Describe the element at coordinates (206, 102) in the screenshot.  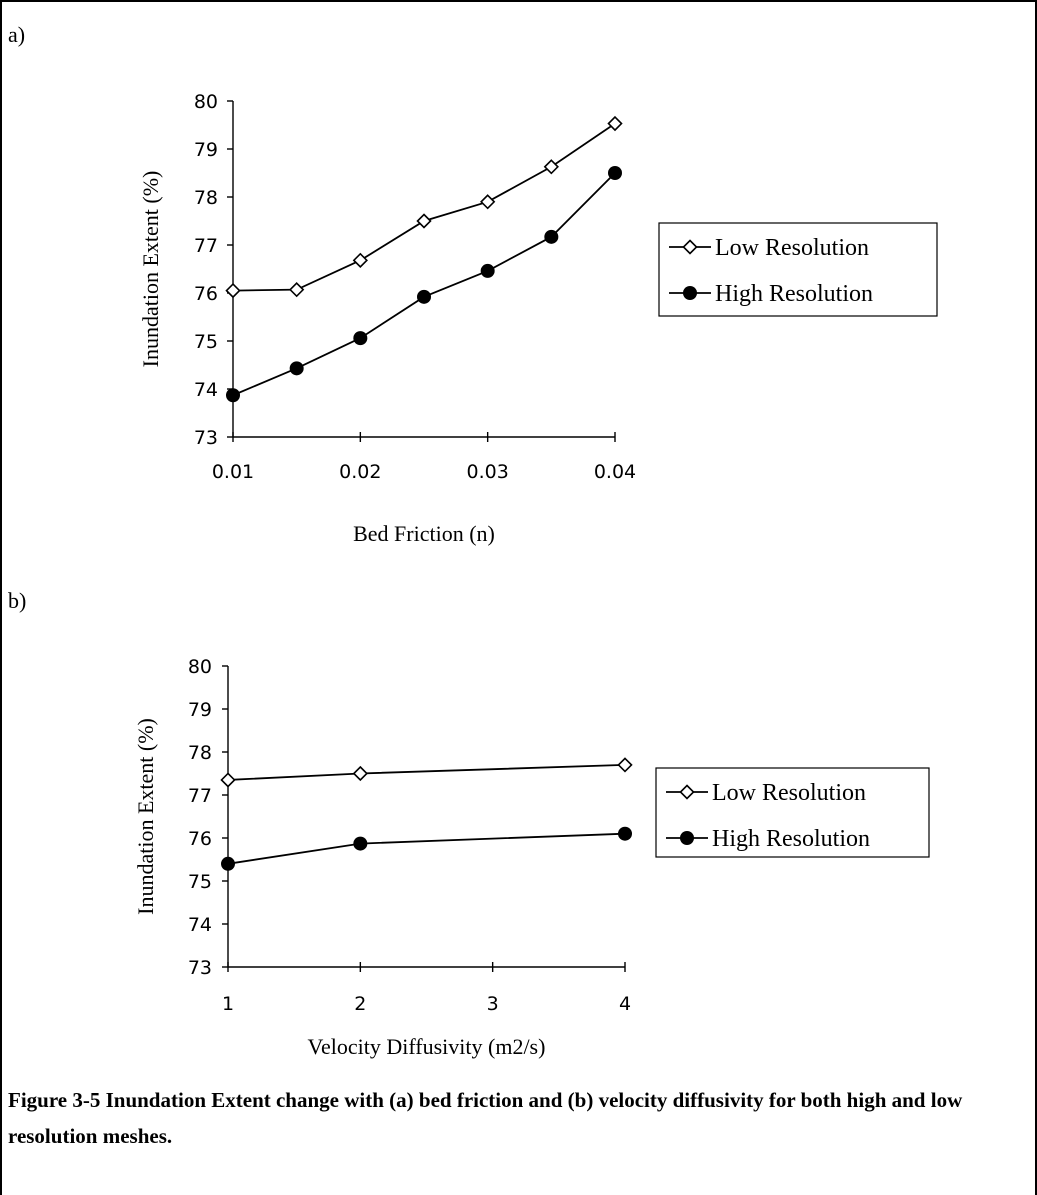
I see `panel-a-y-tick-label: 80` at that location.